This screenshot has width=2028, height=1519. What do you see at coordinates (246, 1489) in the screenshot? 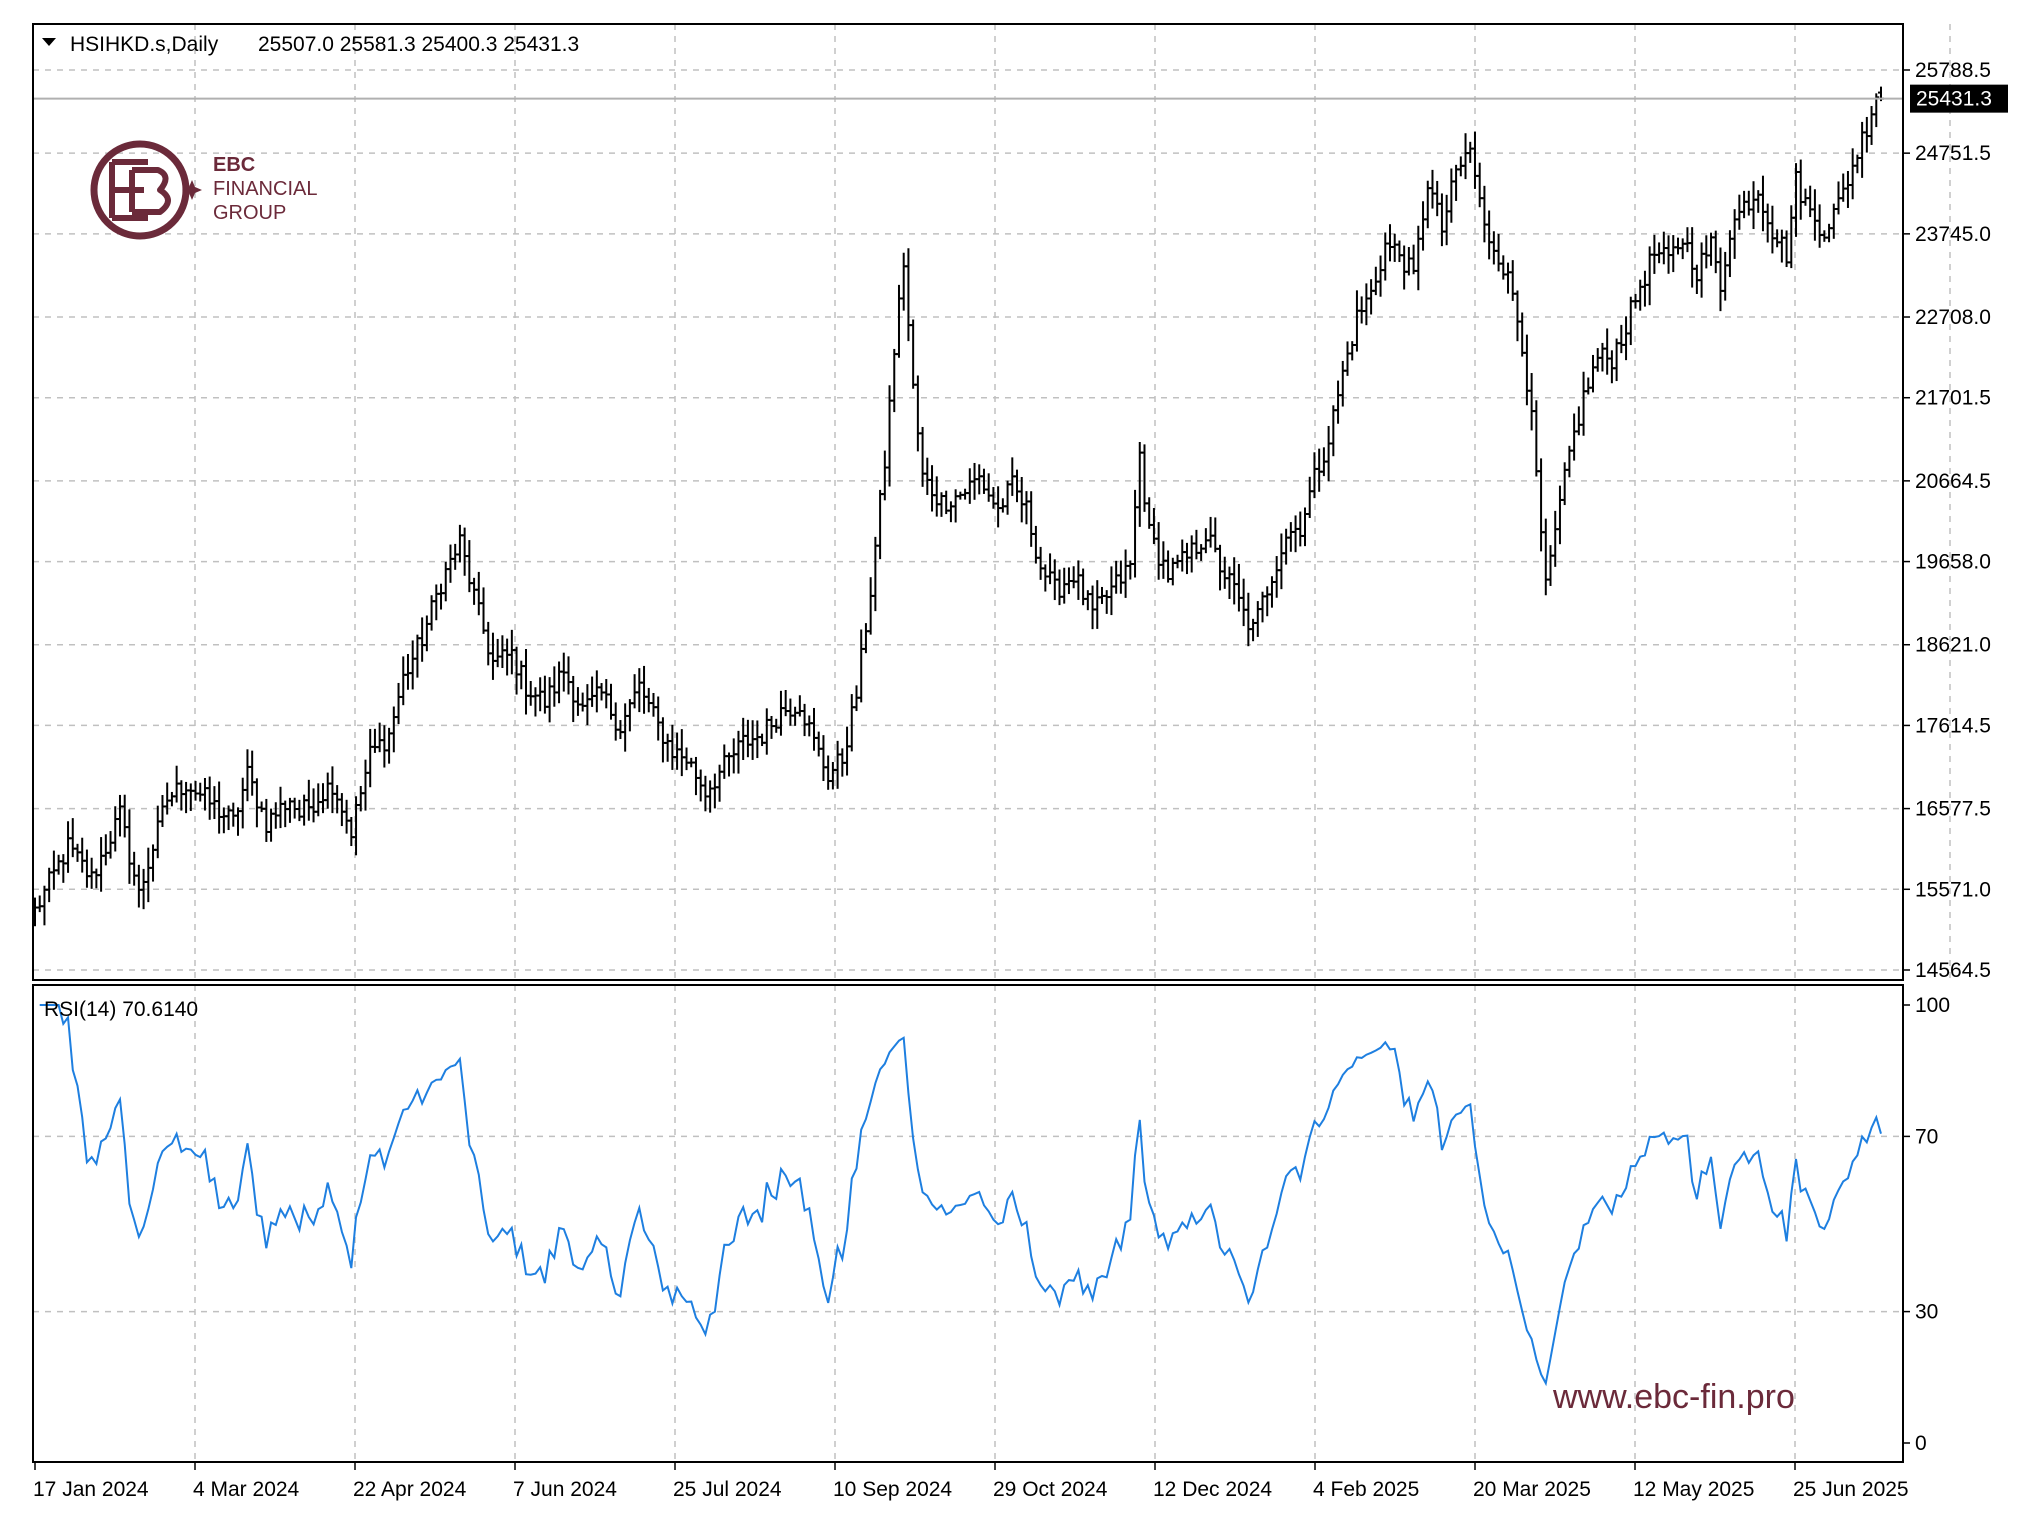
I see `time-tick-label: 4 Mar 2024` at bounding box center [246, 1489].